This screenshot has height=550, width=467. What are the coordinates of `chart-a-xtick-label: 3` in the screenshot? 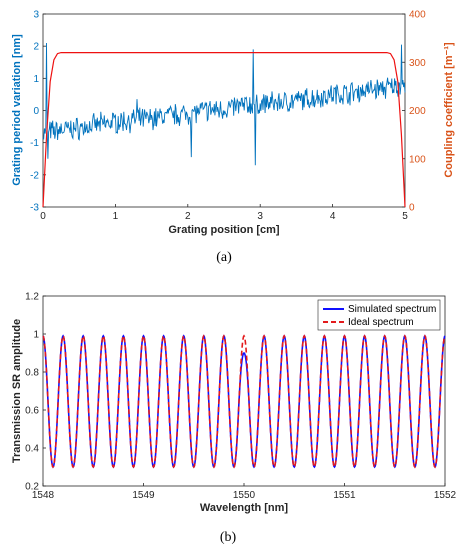 It's located at (260, 216).